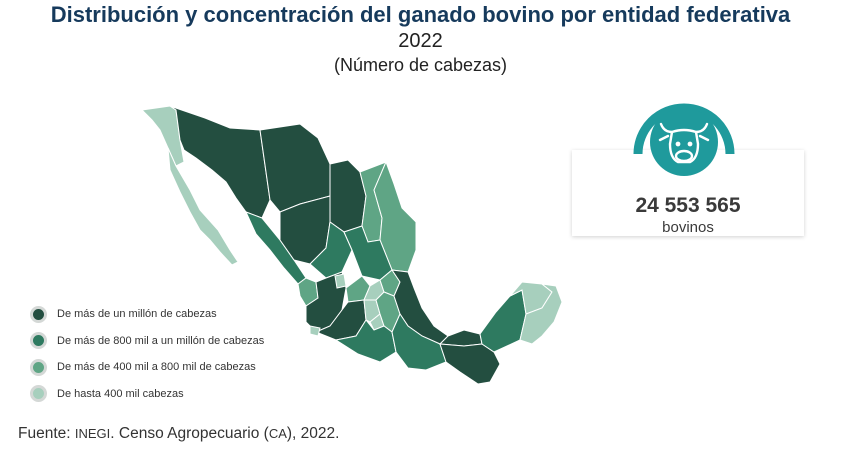 The height and width of the screenshot is (450, 841). I want to click on legend-label: De más de 800 mil a un millón de cabezas, so click(161, 340).